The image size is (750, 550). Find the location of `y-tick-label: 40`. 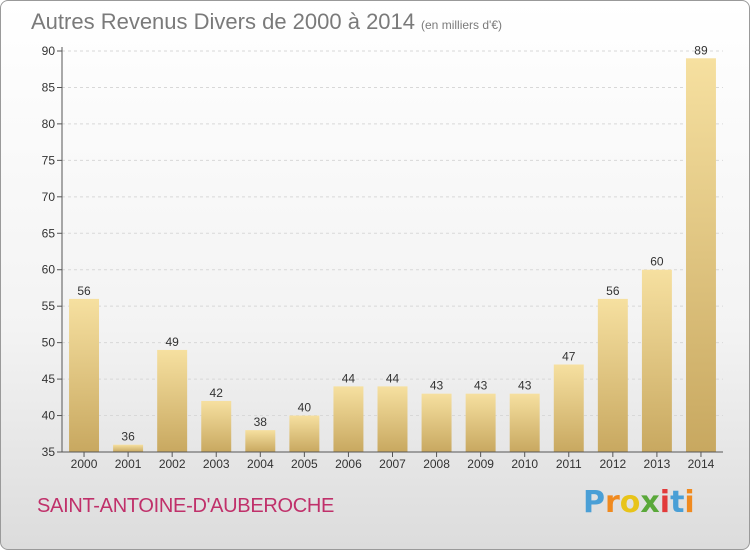

y-tick-label: 40 is located at coordinates (49, 416).